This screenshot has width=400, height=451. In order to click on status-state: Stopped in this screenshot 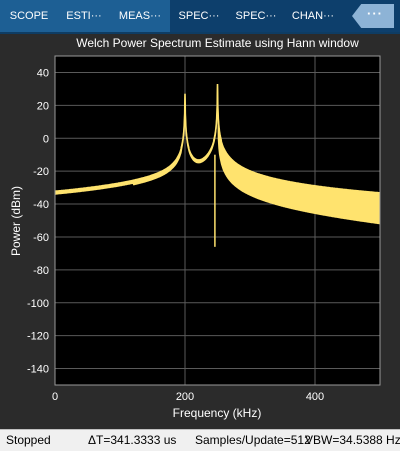, I will do `click(28, 440)`.